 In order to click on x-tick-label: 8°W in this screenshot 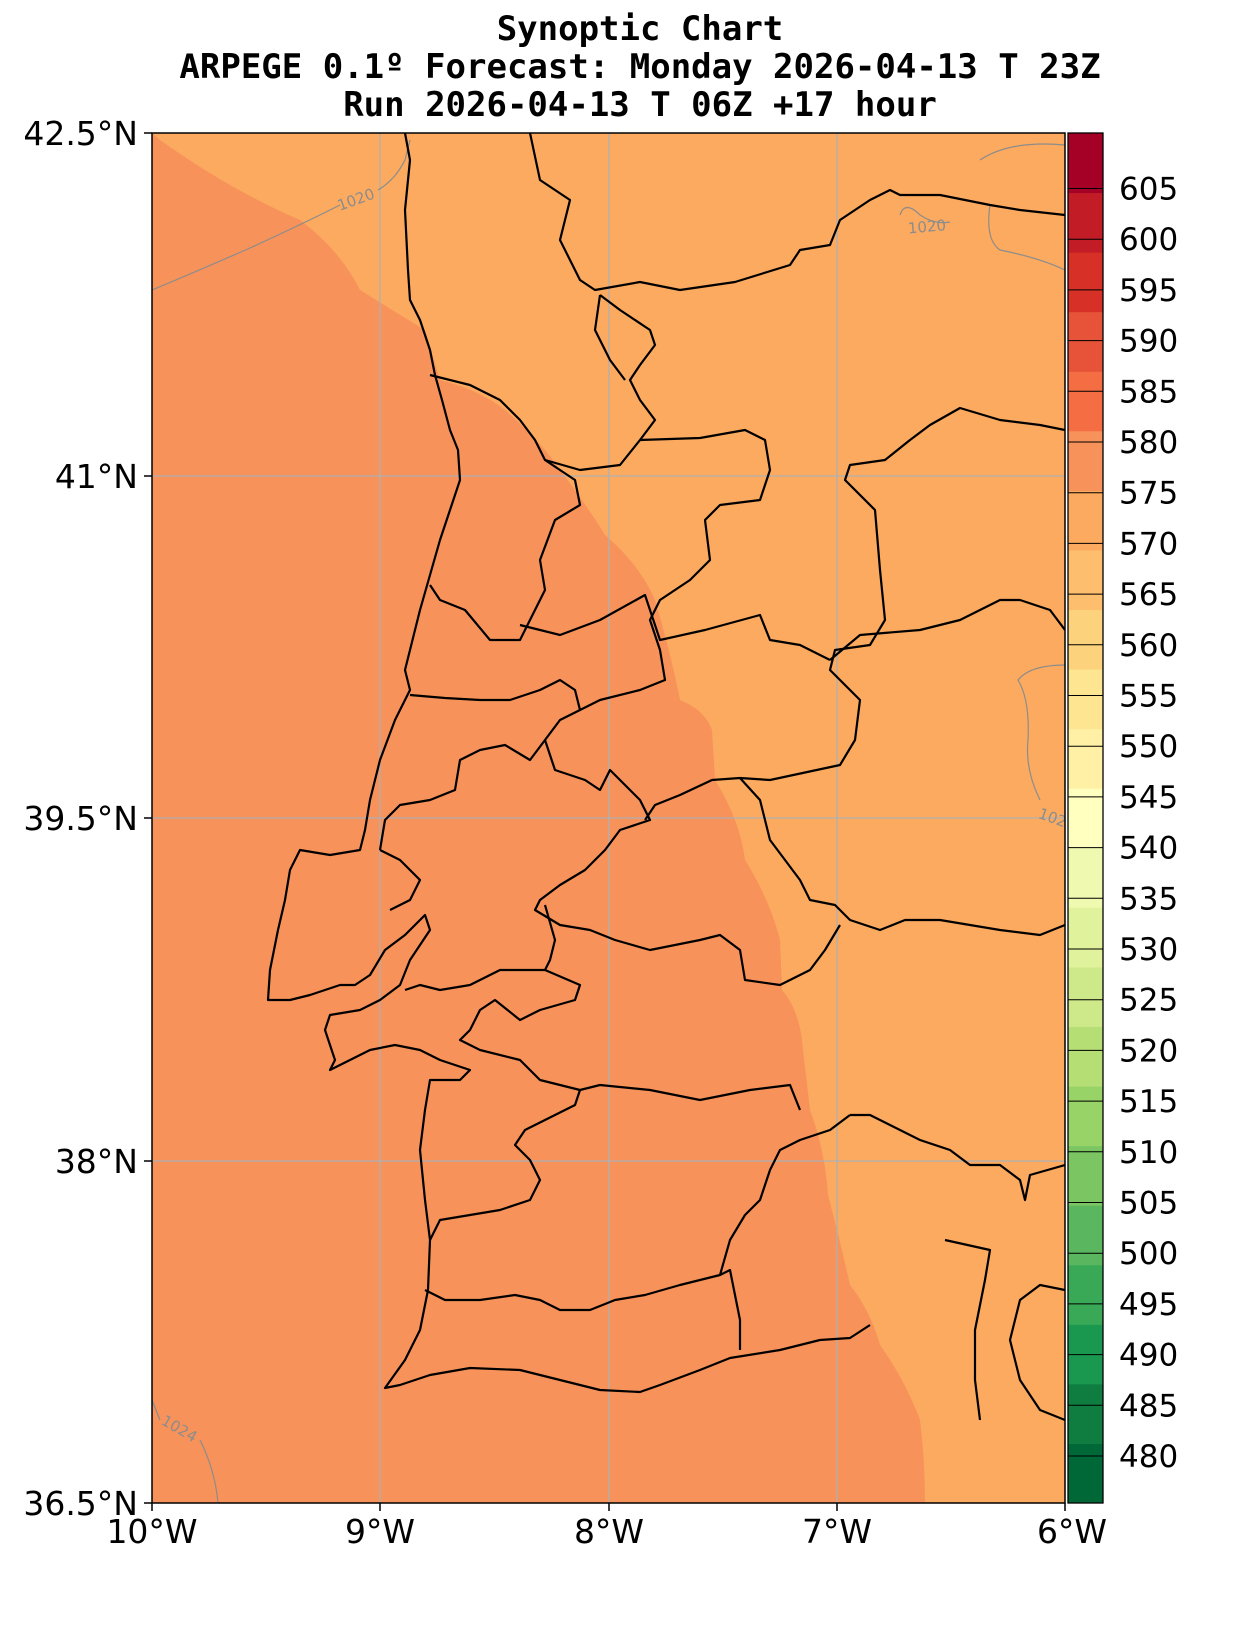, I will do `click(609, 1531)`.